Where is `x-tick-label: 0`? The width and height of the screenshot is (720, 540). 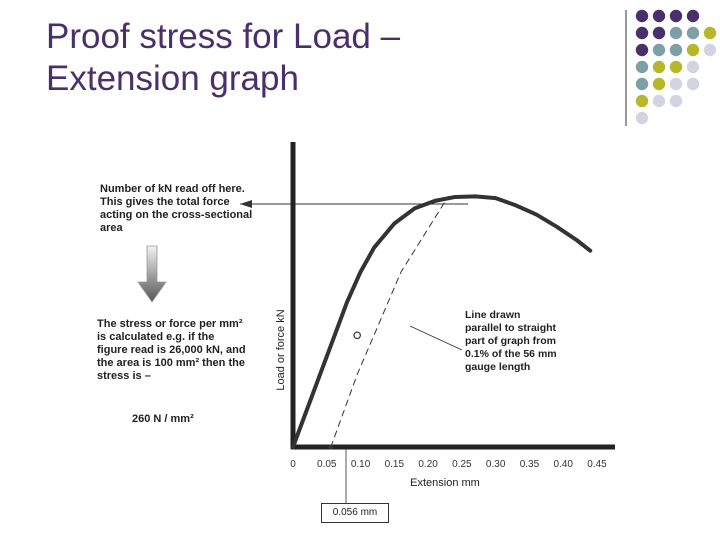 x-tick-label: 0 is located at coordinates (293, 464).